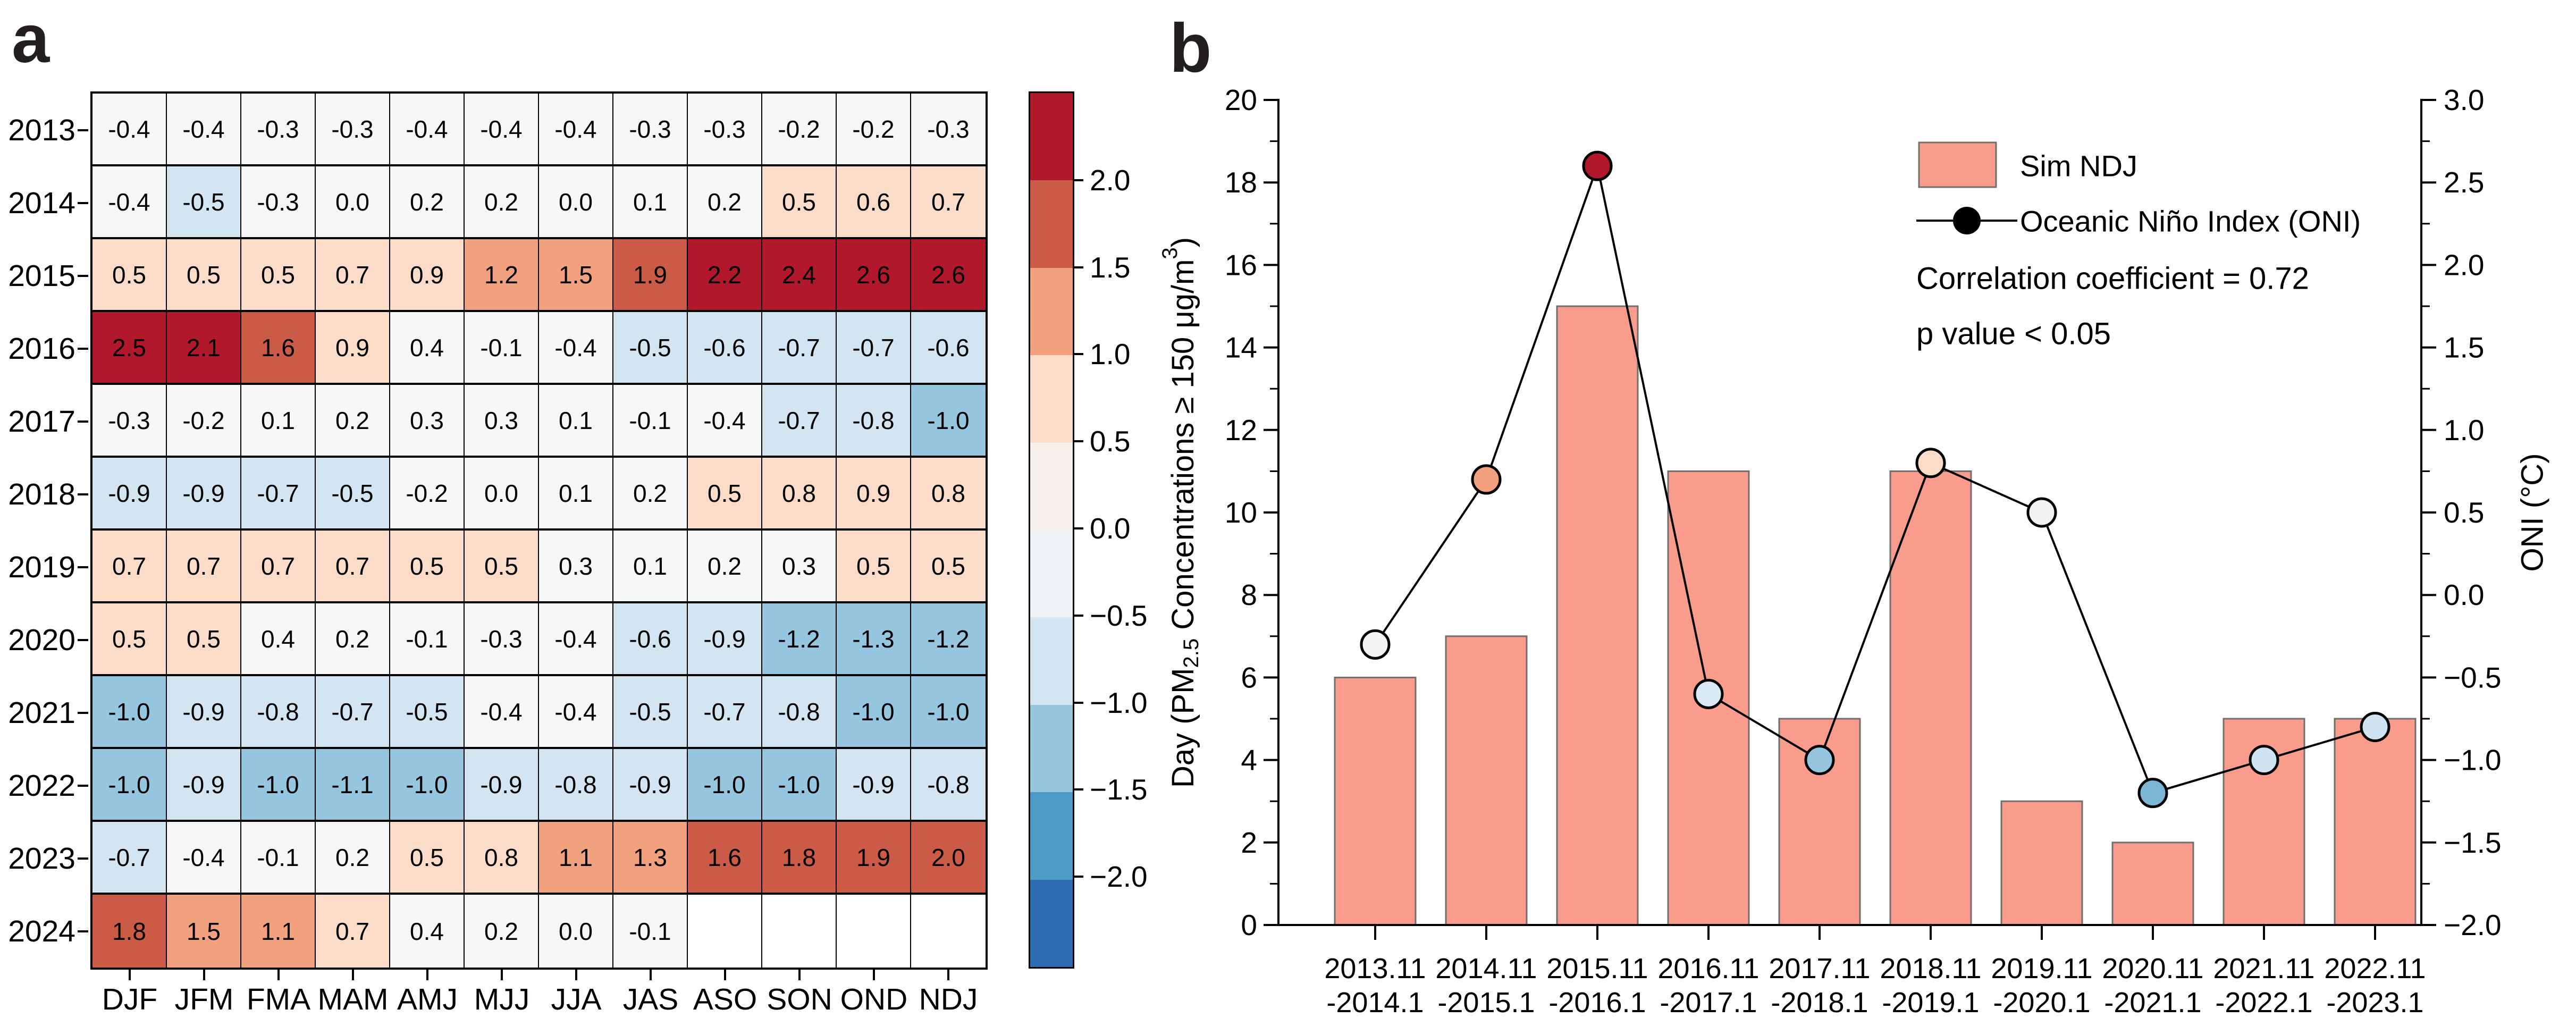  What do you see at coordinates (725, 999) in the screenshot?
I see `heatmap-season-label: ASO` at bounding box center [725, 999].